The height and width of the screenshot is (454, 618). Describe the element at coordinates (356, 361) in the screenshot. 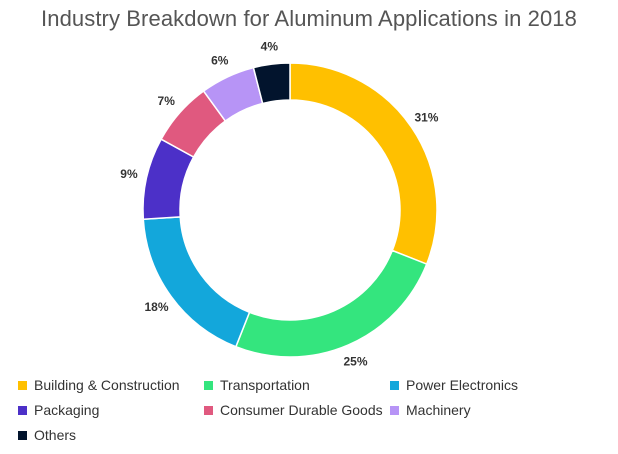

I see `slice-label-transportation: 25%` at that location.